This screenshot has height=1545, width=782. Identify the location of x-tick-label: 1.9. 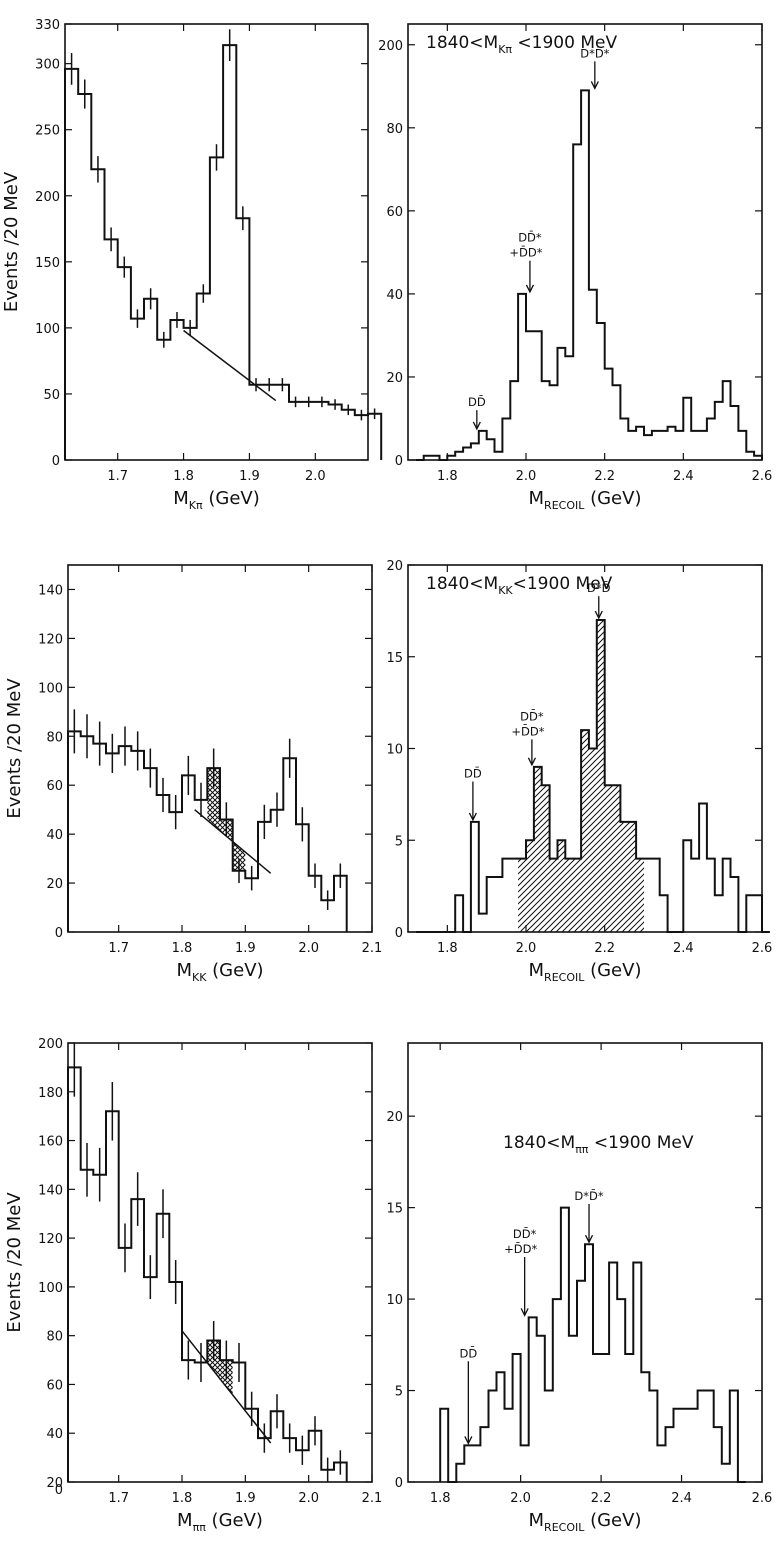
(249, 476).